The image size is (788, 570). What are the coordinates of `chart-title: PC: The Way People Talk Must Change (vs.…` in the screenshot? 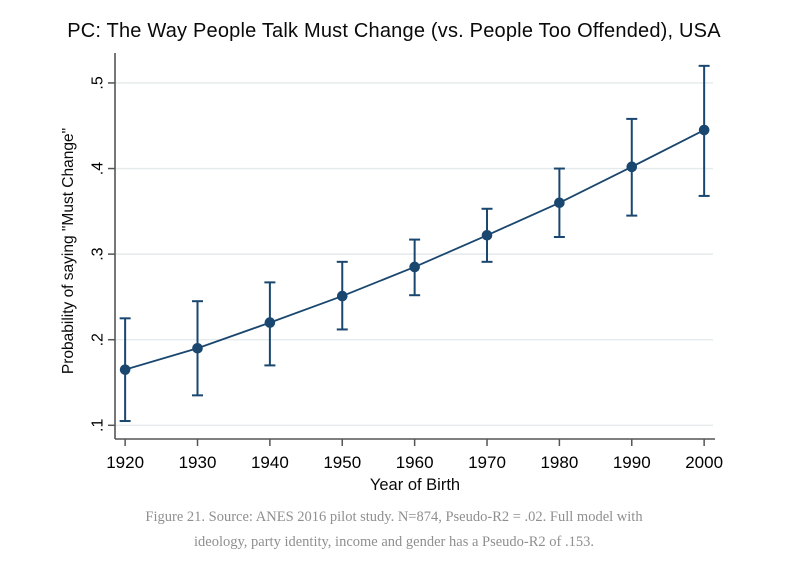 It's located at (394, 31).